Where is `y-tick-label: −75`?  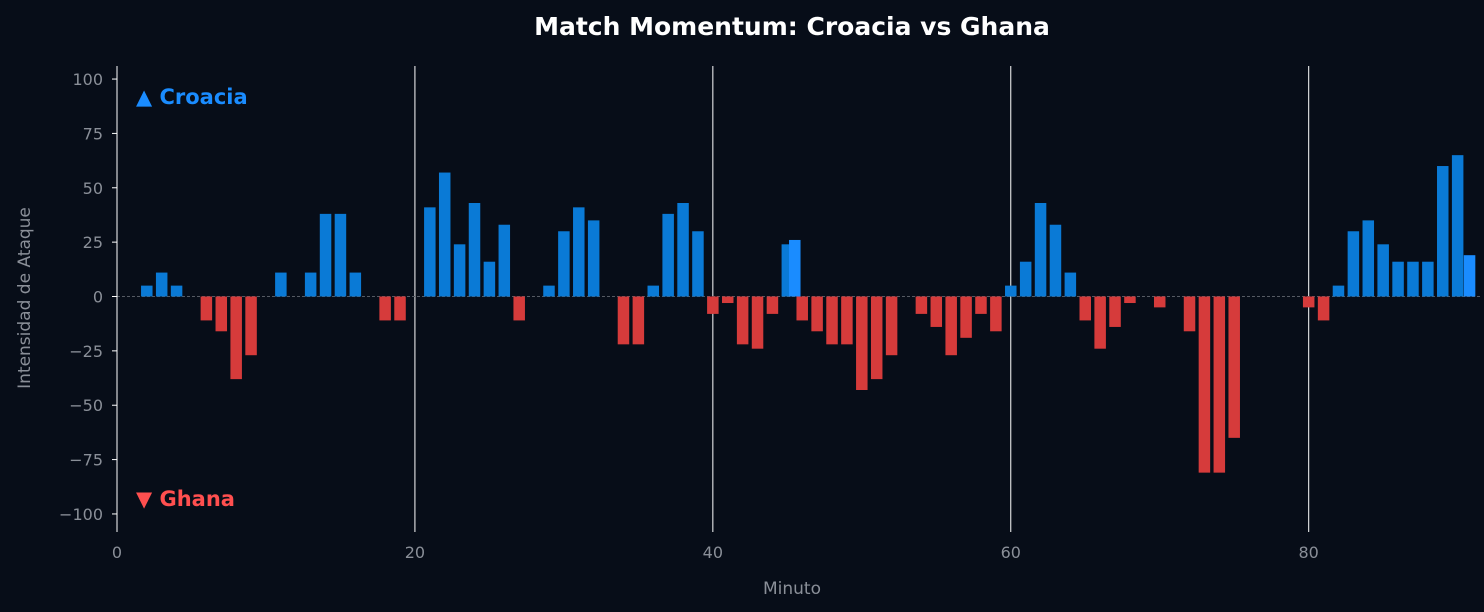
y-tick-label: −75 is located at coordinates (86, 460).